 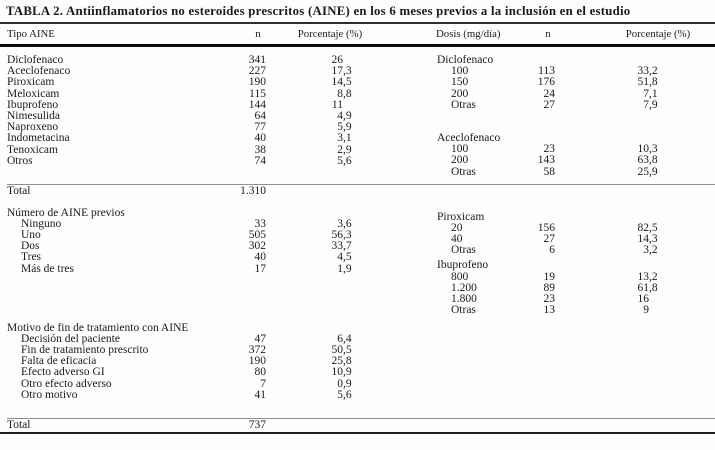 I want to click on n-value: 23, so click(x=549, y=299).